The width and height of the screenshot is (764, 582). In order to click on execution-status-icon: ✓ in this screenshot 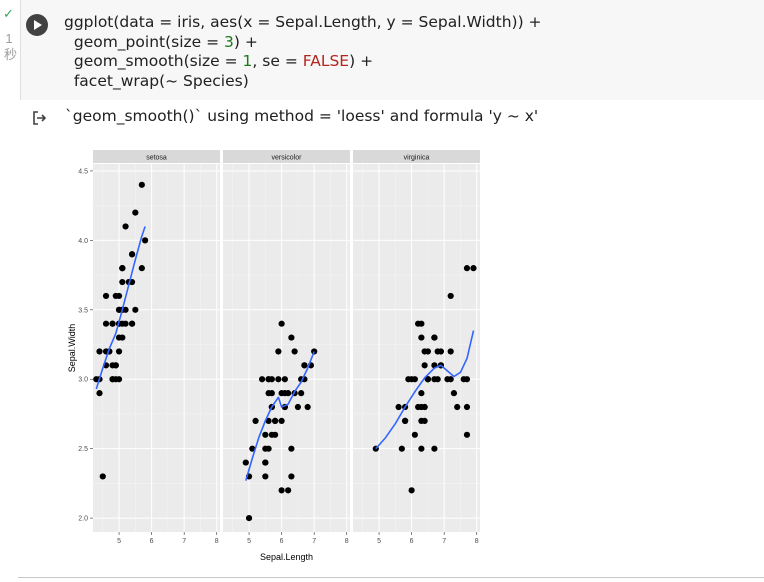, I will do `click(8, 13)`.